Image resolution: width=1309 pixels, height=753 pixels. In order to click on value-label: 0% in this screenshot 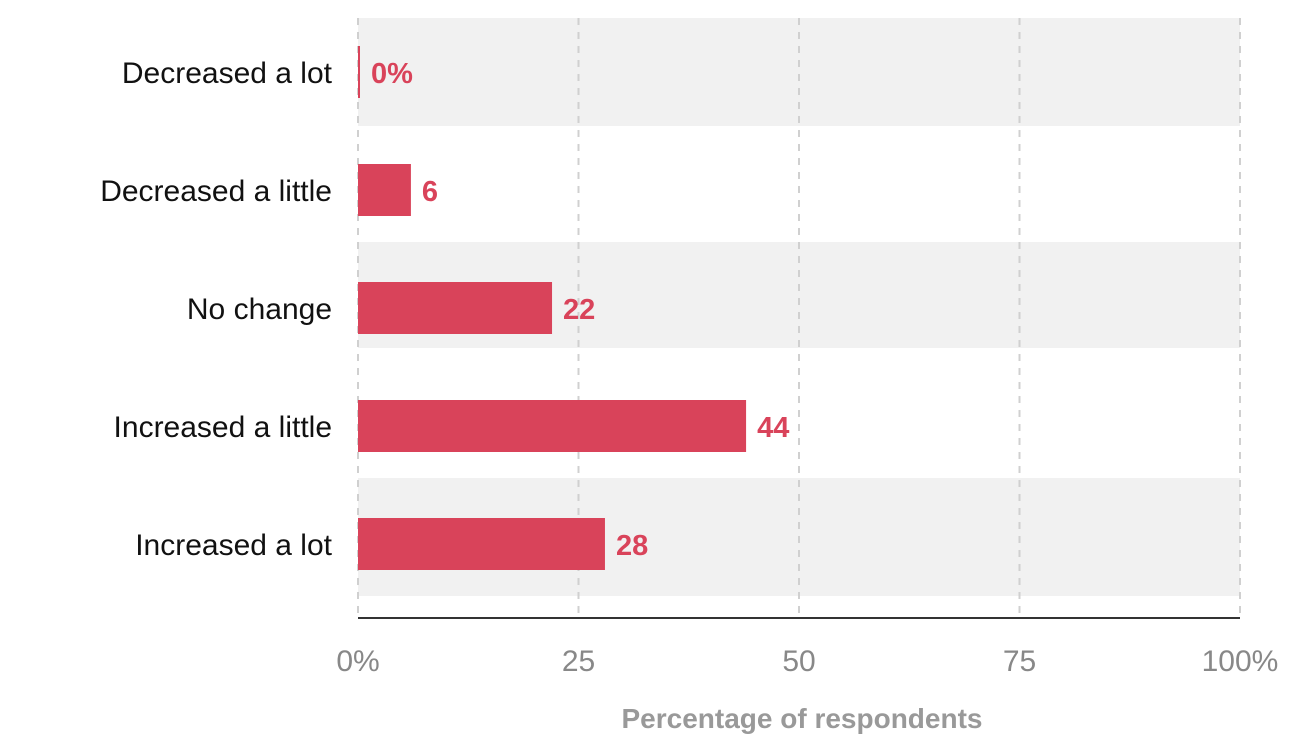, I will do `click(392, 74)`.